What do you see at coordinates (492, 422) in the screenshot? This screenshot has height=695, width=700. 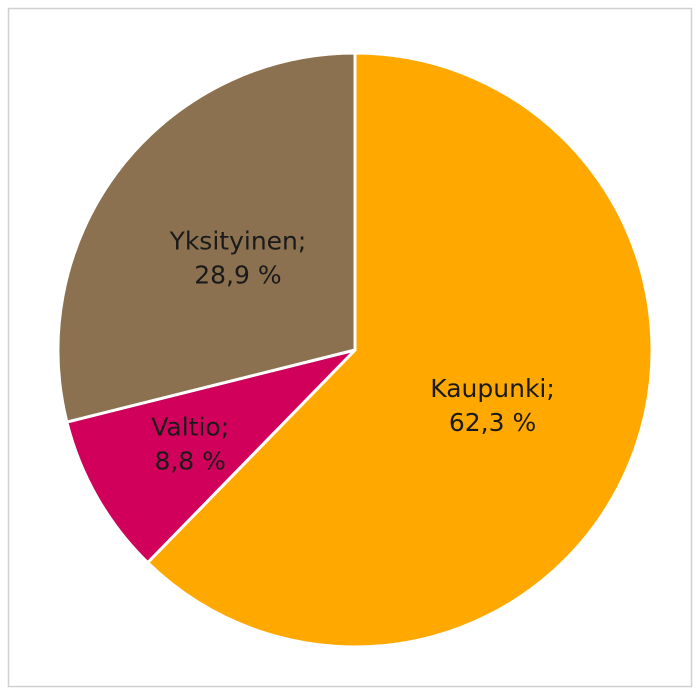 I see `slice-value-label: 62,3 %` at bounding box center [492, 422].